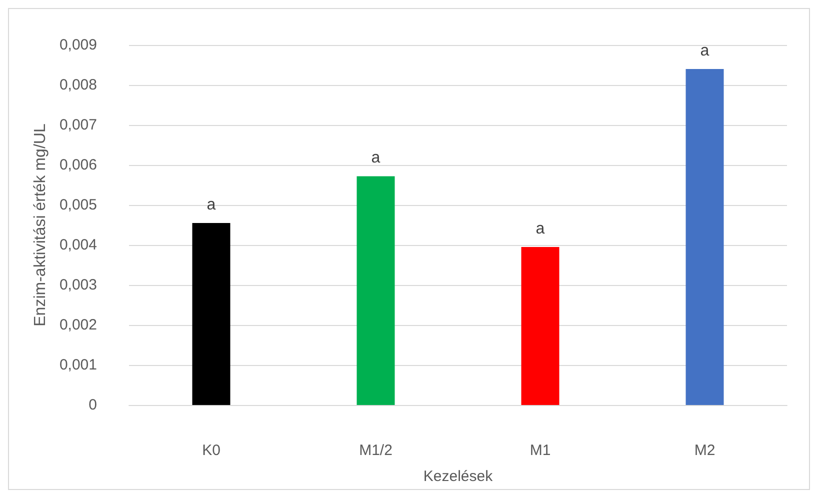 This screenshot has height=497, width=817. Describe the element at coordinates (78, 125) in the screenshot. I see `y-tick-label: 0,007` at that location.